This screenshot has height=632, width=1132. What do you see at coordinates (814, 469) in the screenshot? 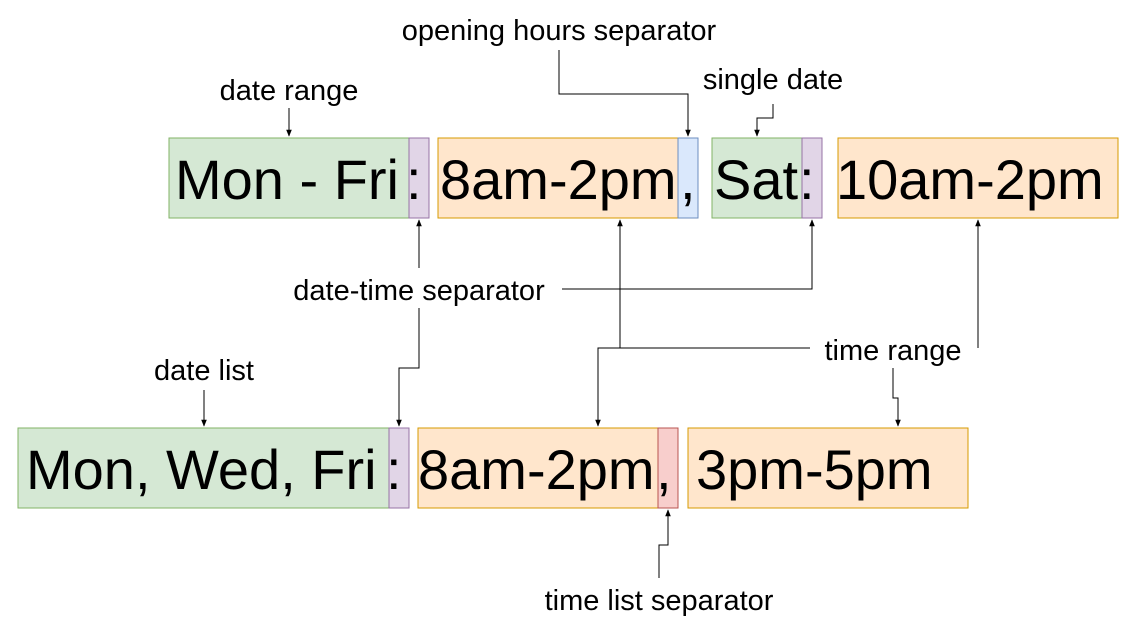
I see `time-range-text-4: 3pm-5pm` at bounding box center [814, 469].